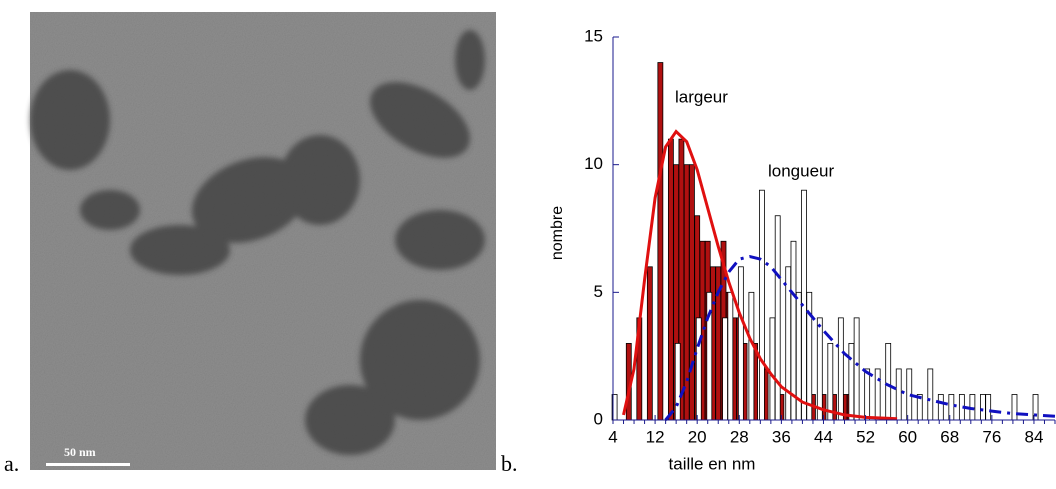 The height and width of the screenshot is (489, 1056). I want to click on x-tick-label: 84, so click(1033, 436).